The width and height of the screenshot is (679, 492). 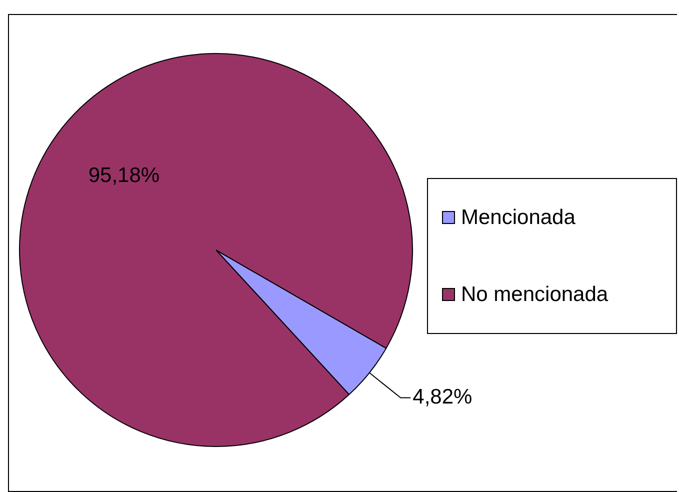 What do you see at coordinates (442, 397) in the screenshot?
I see `data-label: 4,82%` at bounding box center [442, 397].